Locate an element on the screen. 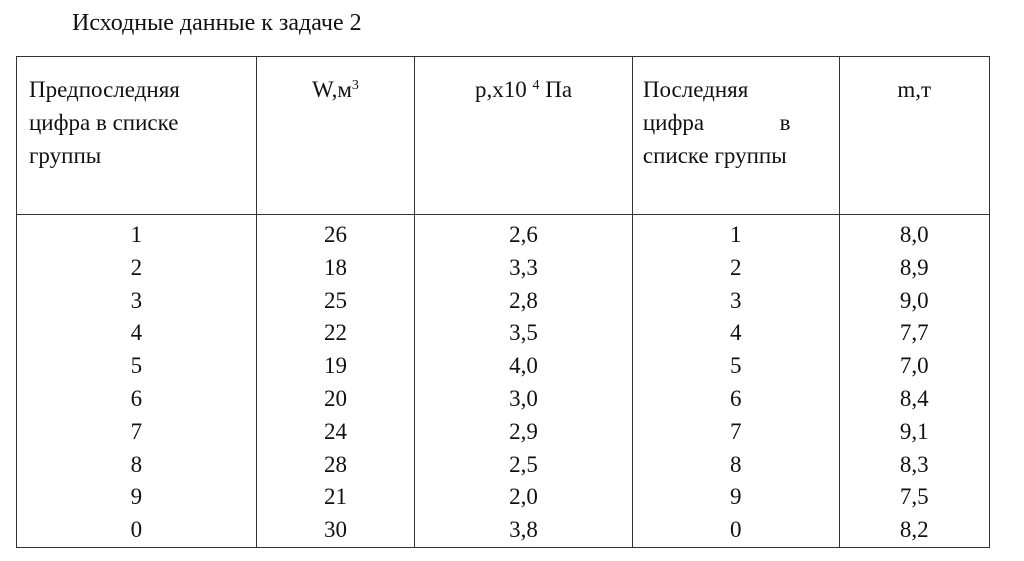 The height and width of the screenshot is (561, 1024). cell-volume: 21 is located at coordinates (335, 498).